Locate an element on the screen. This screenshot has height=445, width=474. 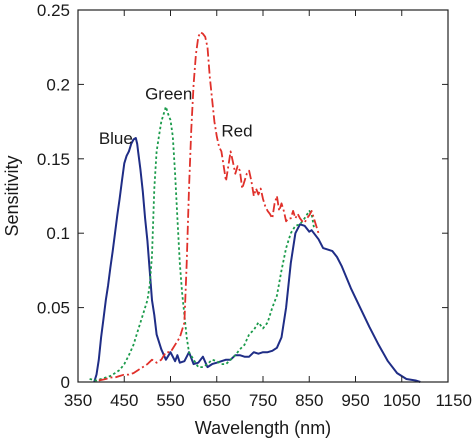
series-label-green: Green is located at coordinates (168, 93).